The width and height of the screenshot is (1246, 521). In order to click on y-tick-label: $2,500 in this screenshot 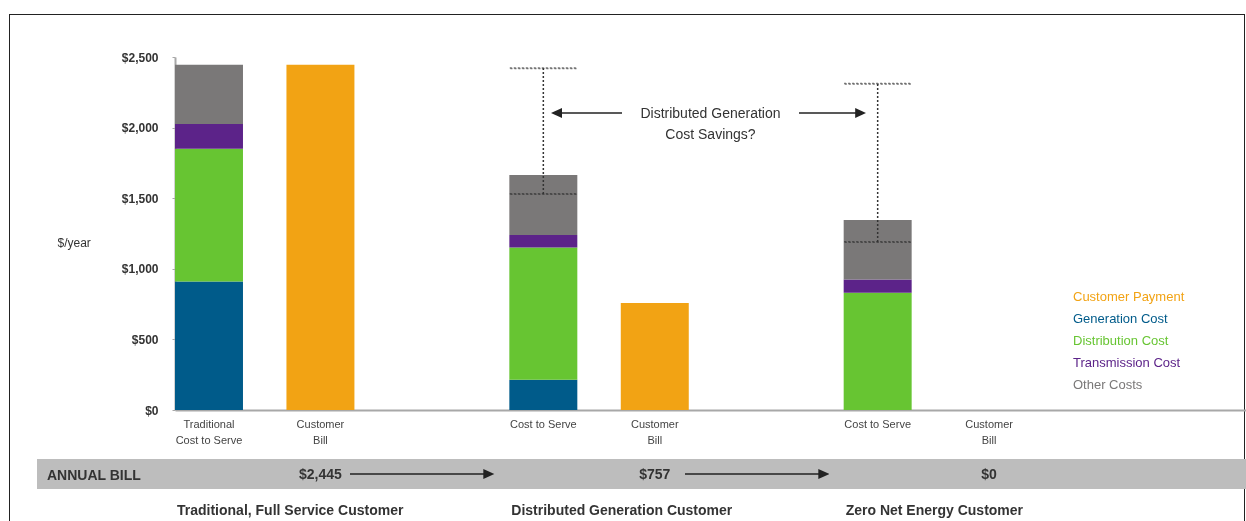, I will do `click(140, 57)`.